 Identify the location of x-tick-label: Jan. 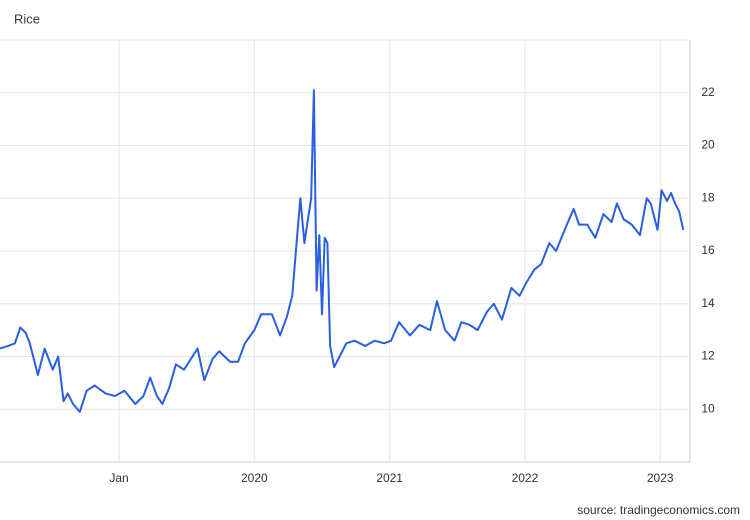
(118, 478).